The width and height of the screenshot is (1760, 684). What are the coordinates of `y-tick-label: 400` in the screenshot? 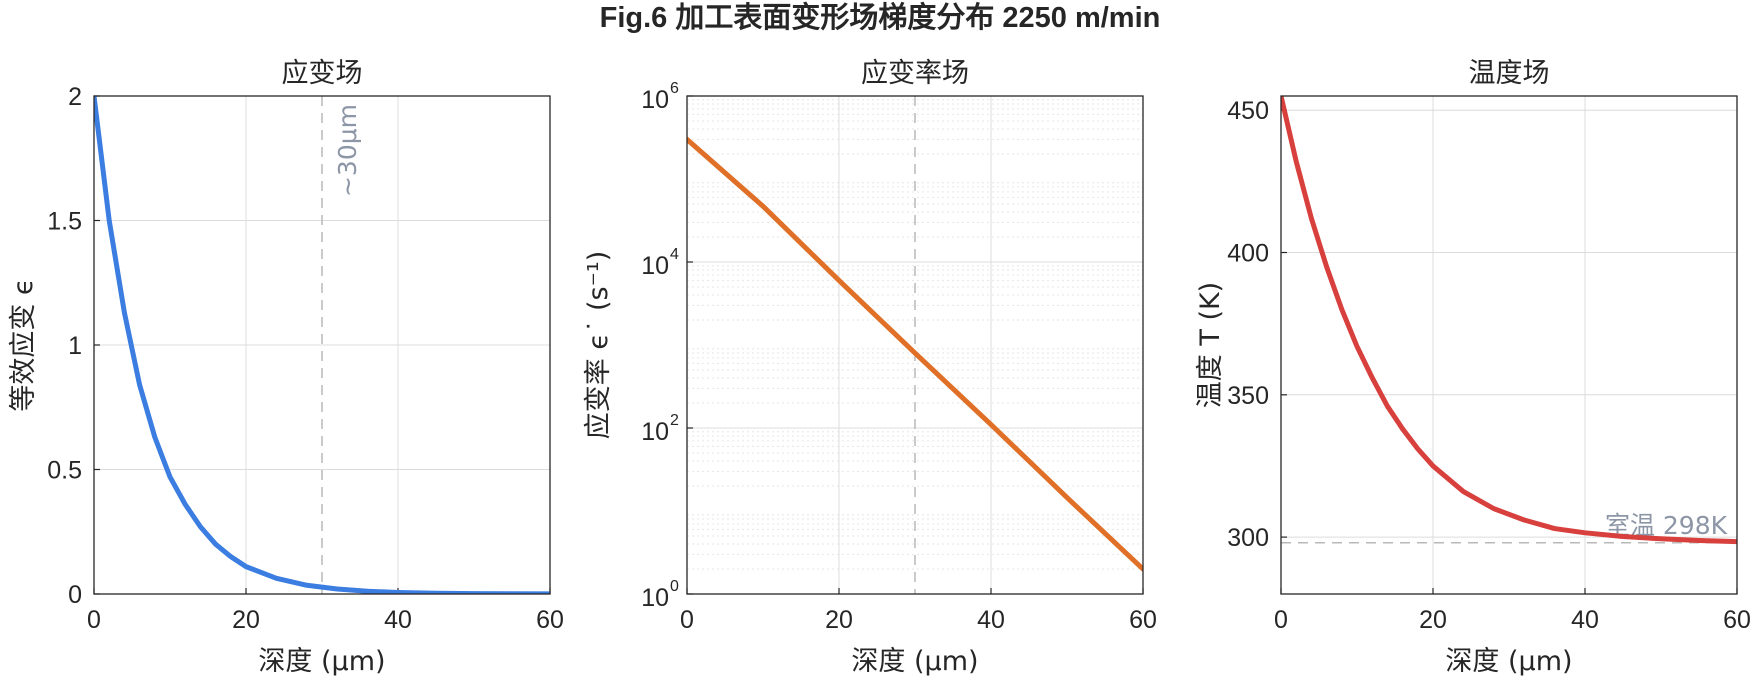 It's located at (1248, 254).